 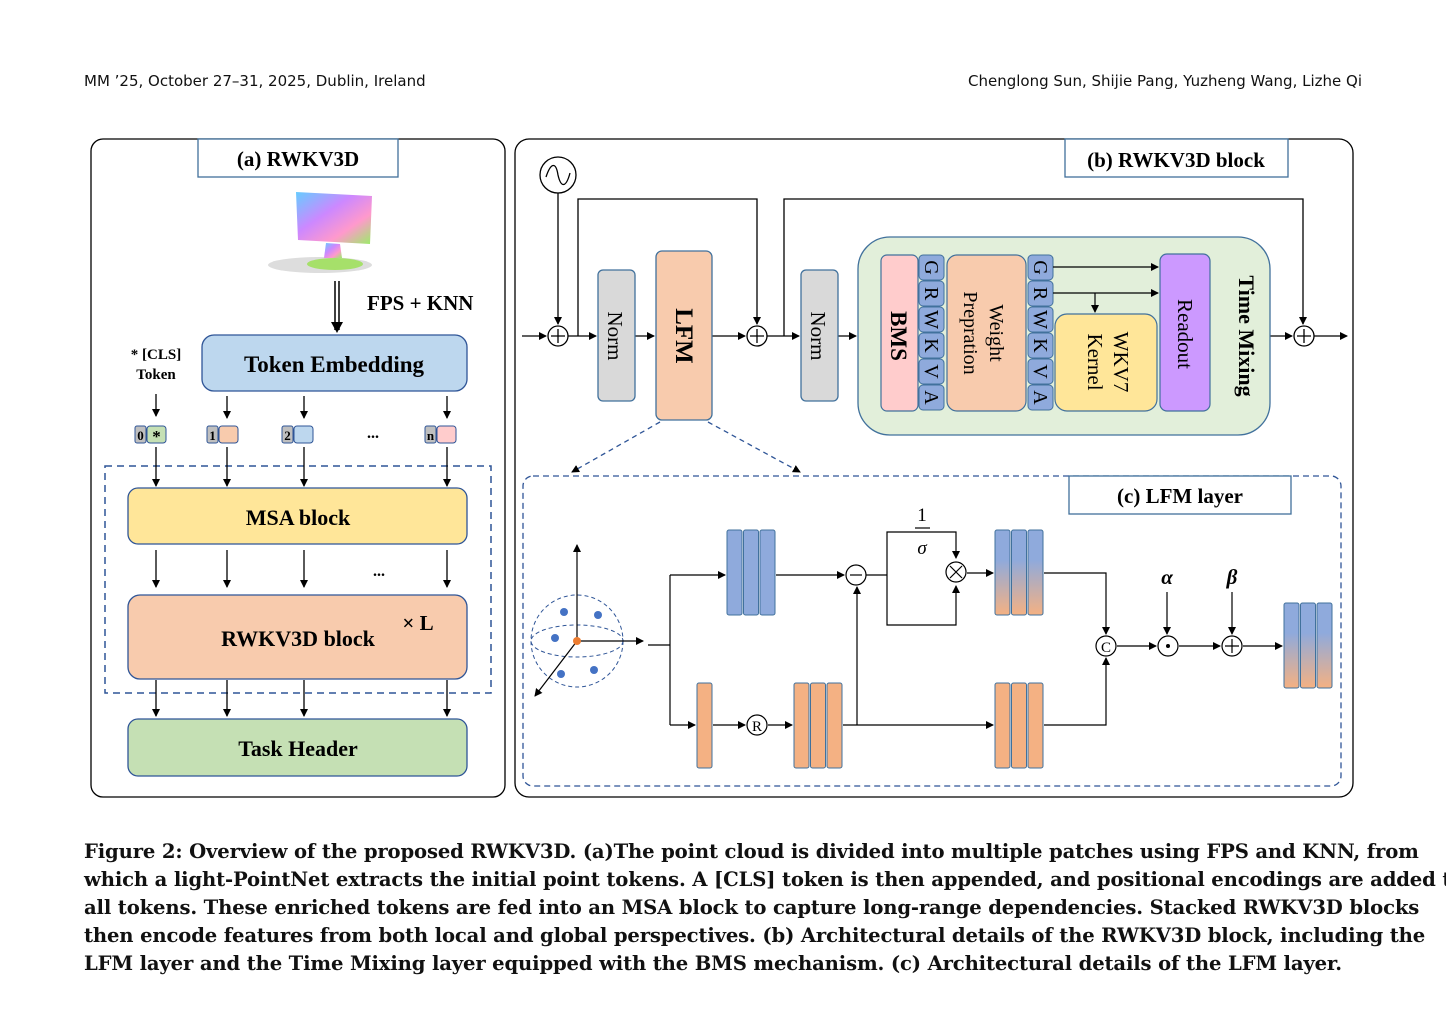 I want to click on grwkva-letter: A, so click(x=931, y=397).